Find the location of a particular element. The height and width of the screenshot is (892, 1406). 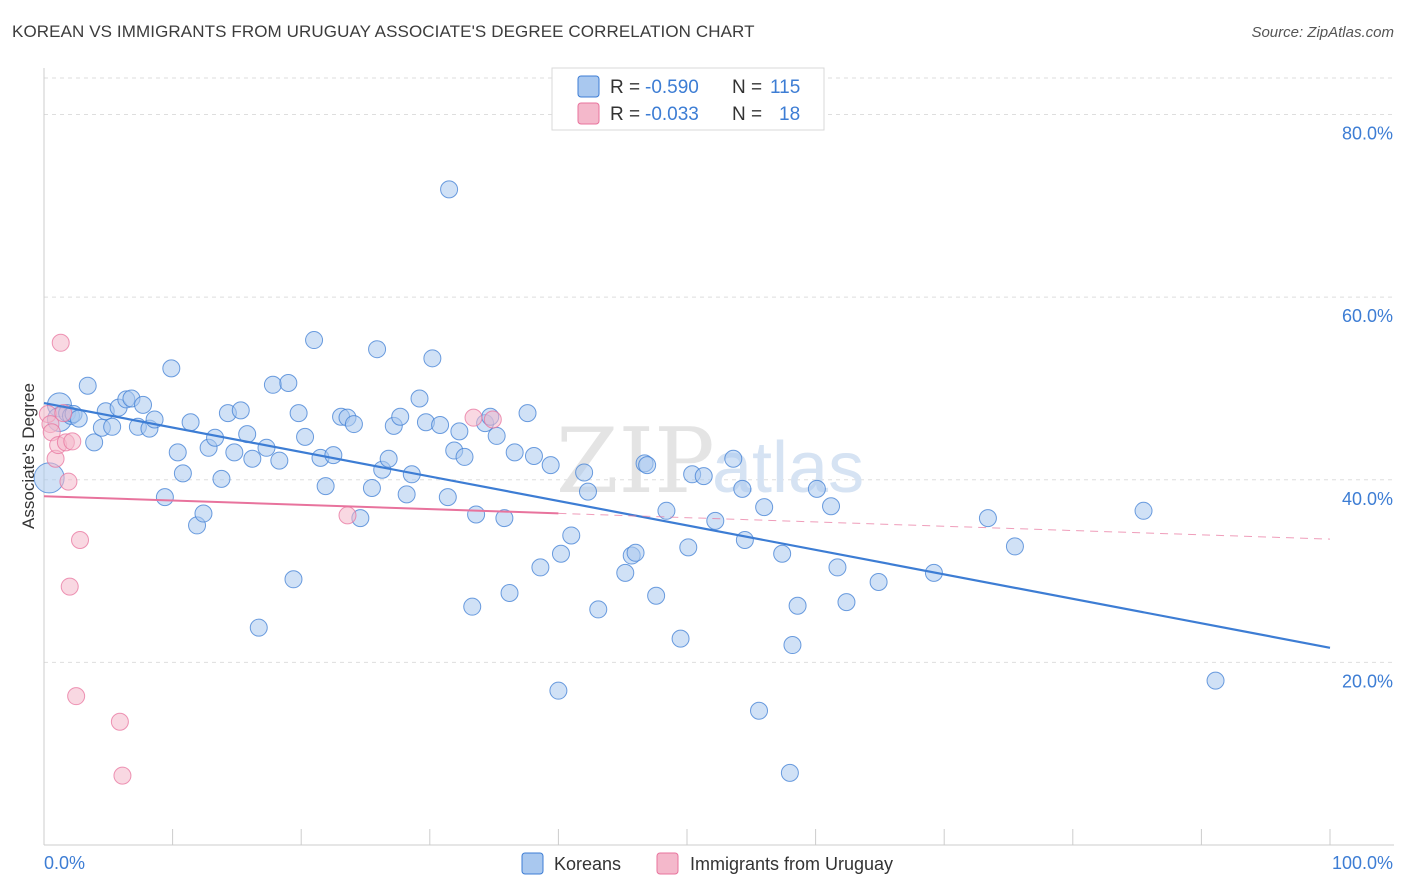

legend-n-value-1: 115 is located at coordinates (785, 87).